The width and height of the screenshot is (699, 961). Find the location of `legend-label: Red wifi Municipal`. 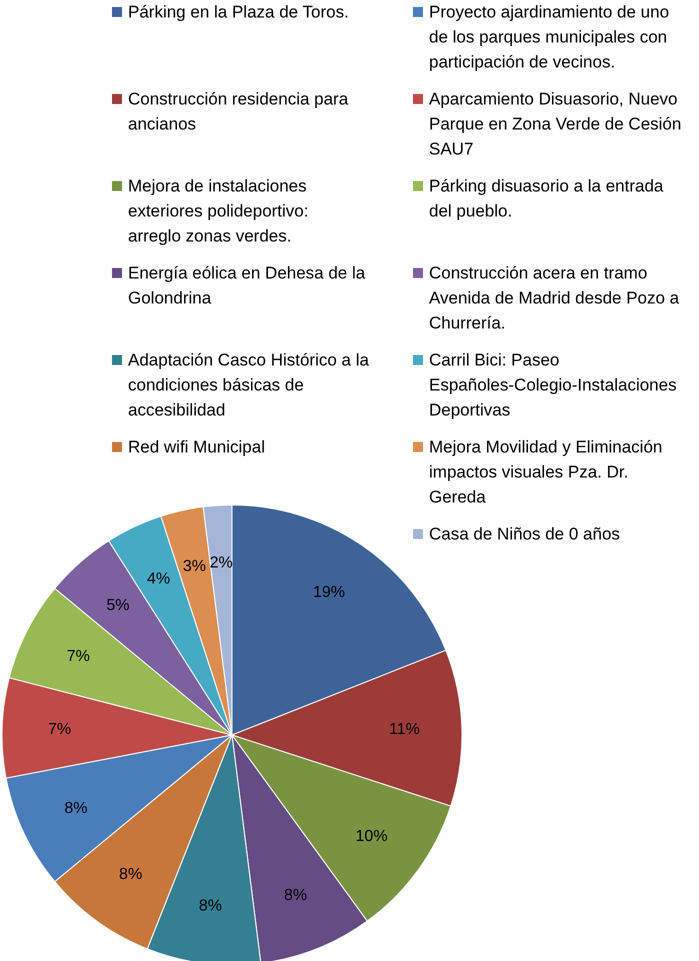

legend-label: Red wifi Municipal is located at coordinates (196, 447).